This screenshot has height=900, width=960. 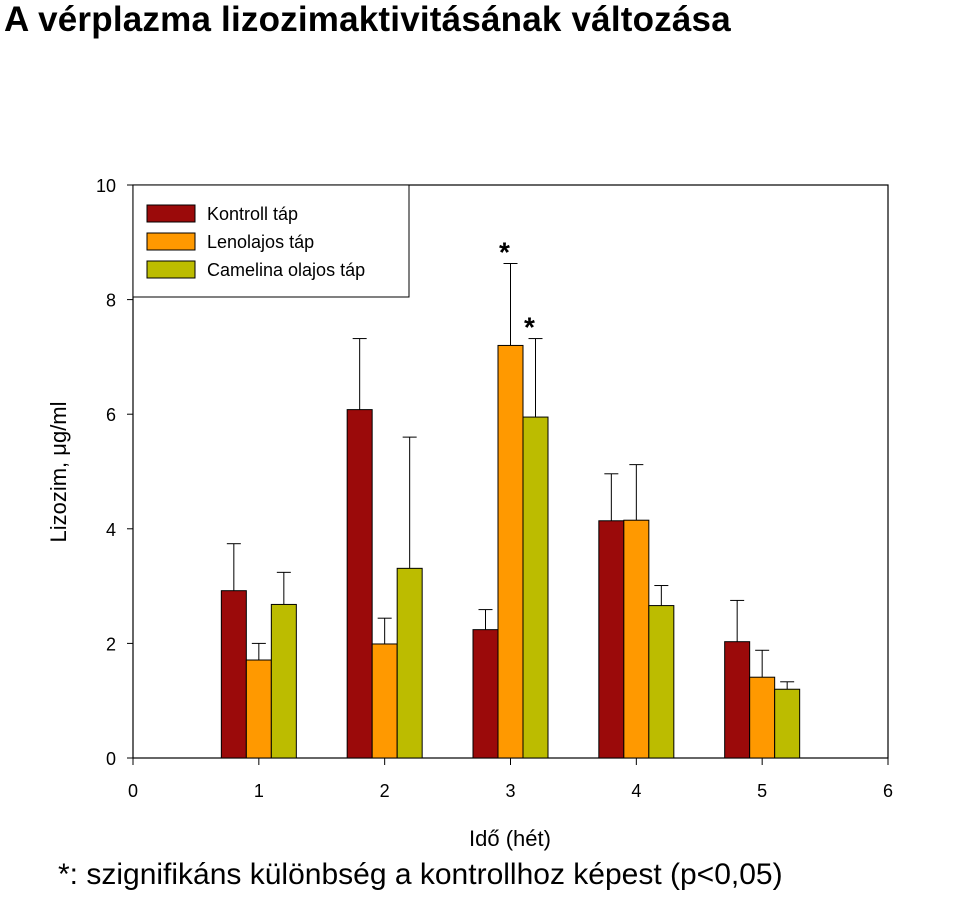 I want to click on y-tick-label: 10, so click(x=106, y=186).